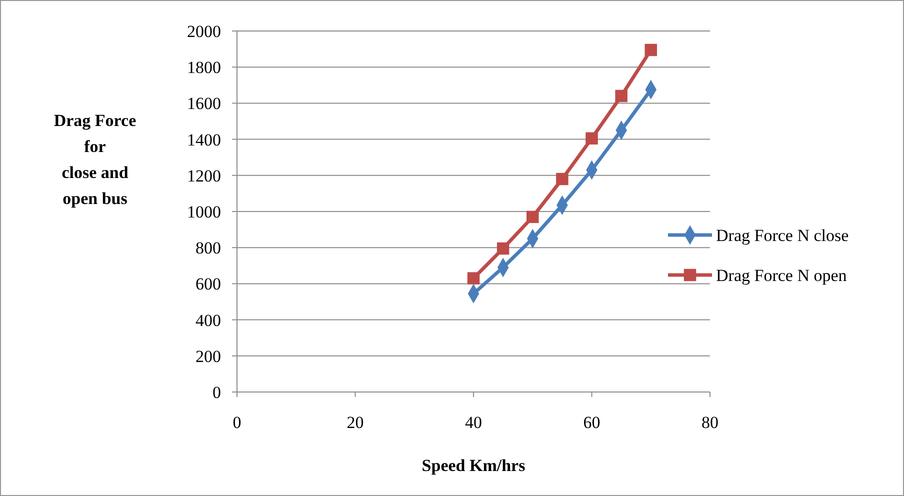  I want to click on x-tick-label: 80, so click(710, 422).